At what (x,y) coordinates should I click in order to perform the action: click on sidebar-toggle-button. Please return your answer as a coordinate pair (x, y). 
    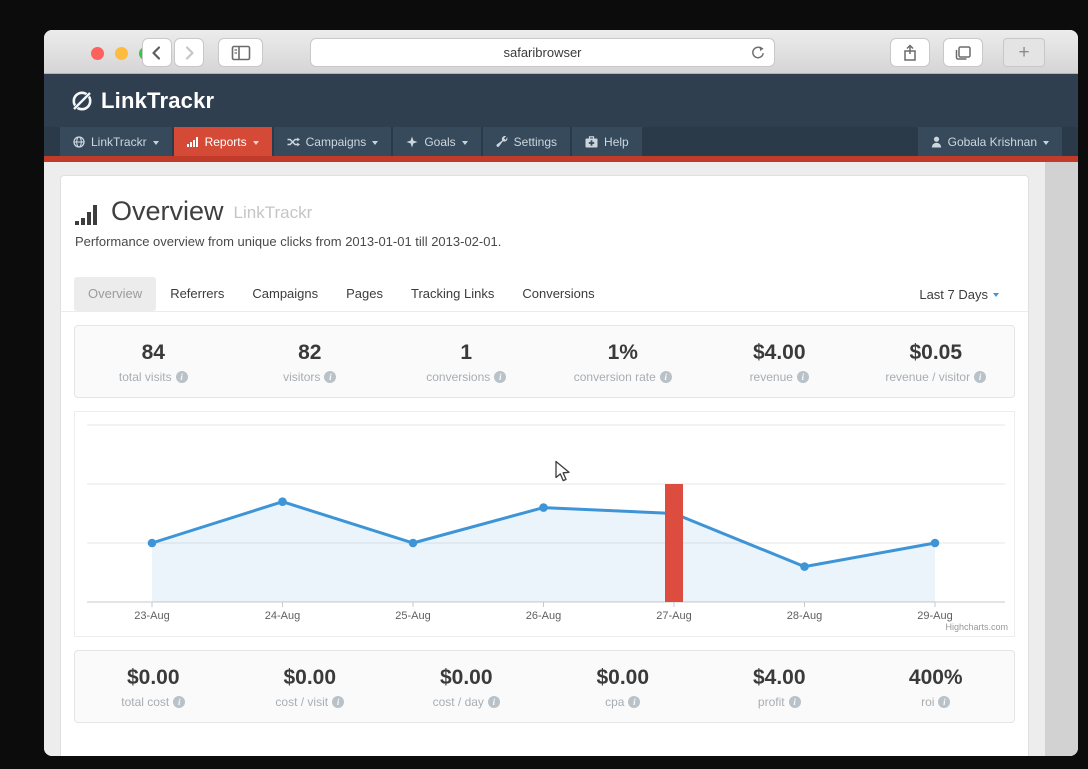
    Looking at the image, I should click on (240, 52).